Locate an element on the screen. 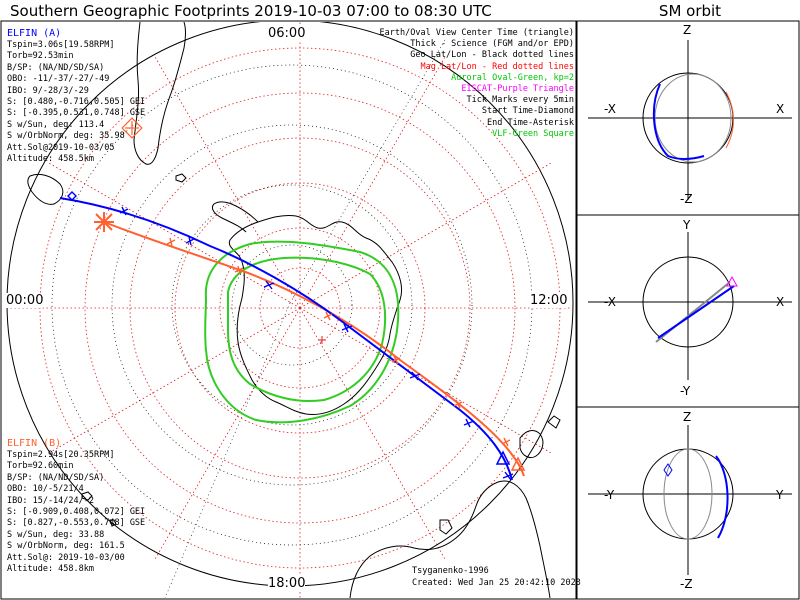  elfin-b-line: S w/OrbNorm, deg: 161.5 is located at coordinates (66, 546).